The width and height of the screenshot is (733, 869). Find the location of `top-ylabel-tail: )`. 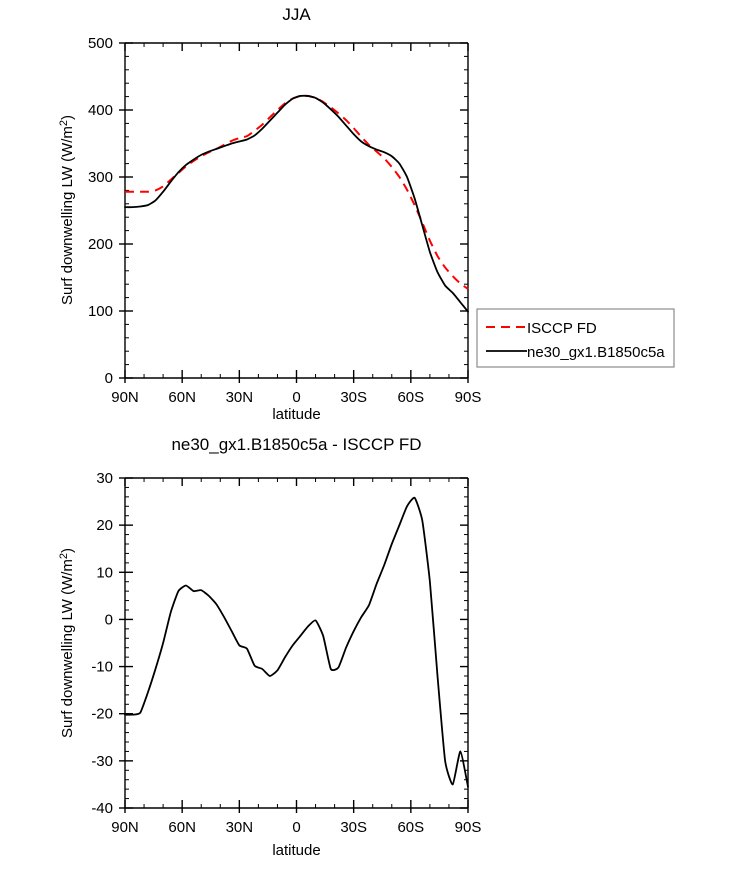

top-ylabel-tail: ) is located at coordinates (67, 117).